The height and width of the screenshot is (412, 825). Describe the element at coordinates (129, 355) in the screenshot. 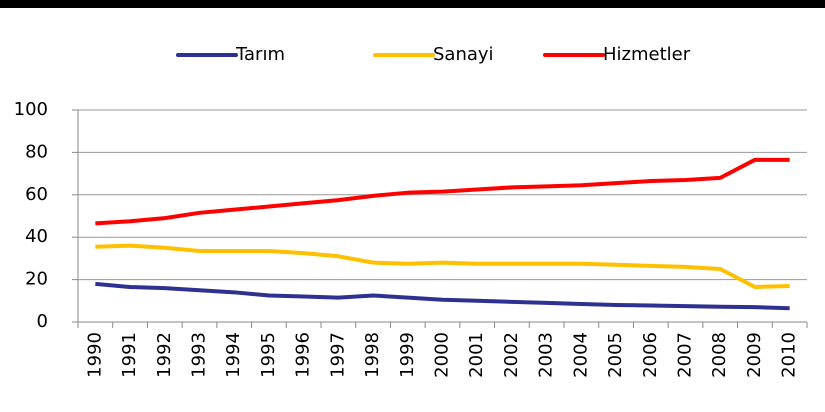

I see `x-tick-label: 1991` at that location.